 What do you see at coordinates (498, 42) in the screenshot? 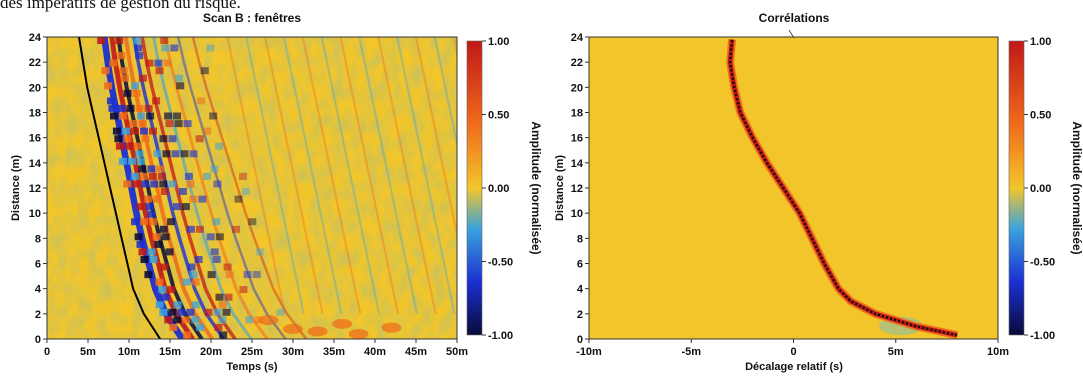
I see `scan-b-colorbar-tick-label: 1.00` at bounding box center [498, 42].